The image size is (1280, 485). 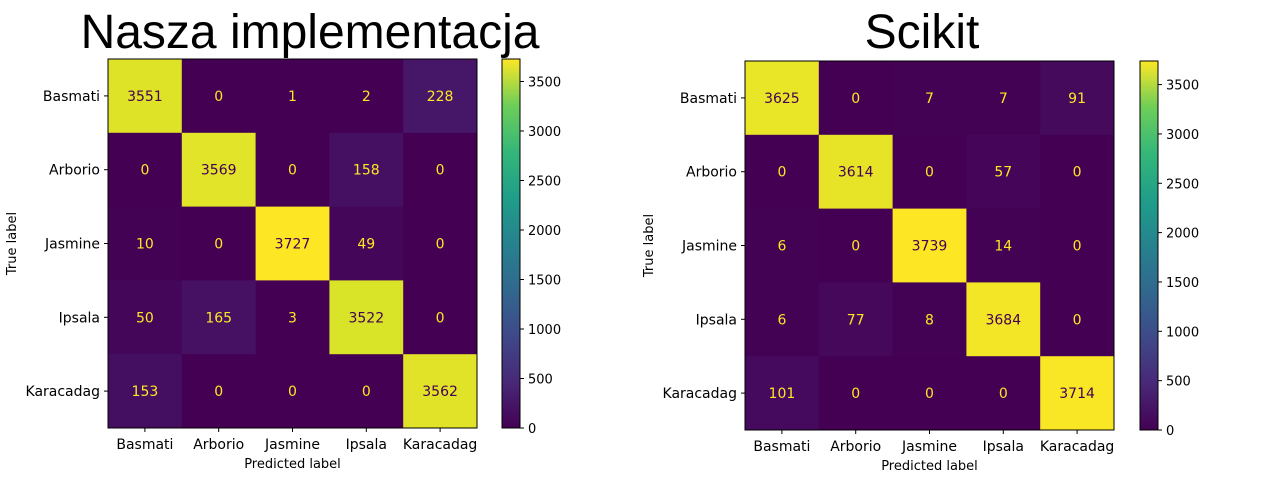 I want to click on colorbar-gradient, so click(x=1149, y=245).